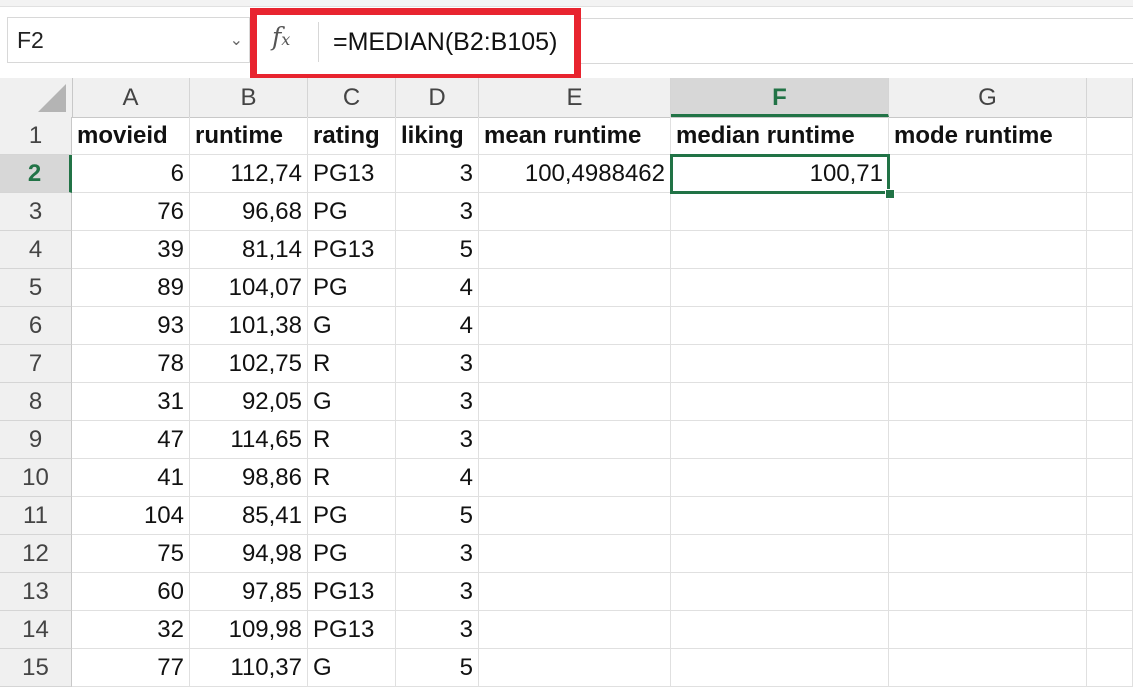 This screenshot has width=1133, height=687. Describe the element at coordinates (890, 194) in the screenshot. I see `fill-handle` at that location.